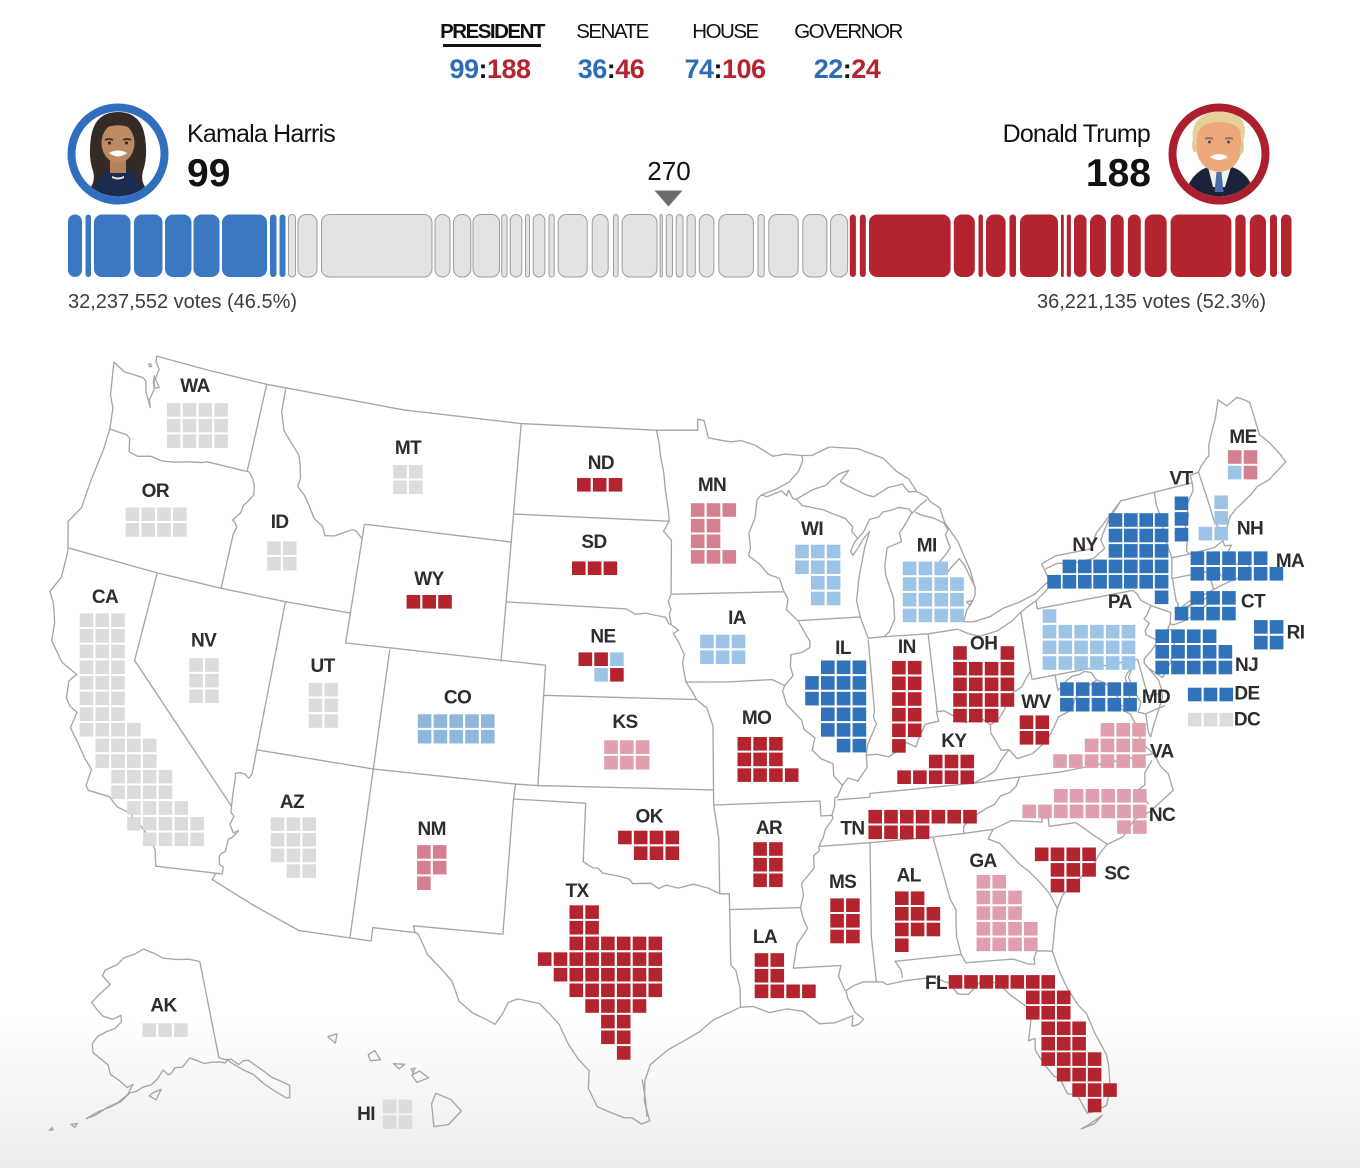 Image resolution: width=1360 pixels, height=1168 pixels. I want to click on svg-text: TX, so click(577, 891).